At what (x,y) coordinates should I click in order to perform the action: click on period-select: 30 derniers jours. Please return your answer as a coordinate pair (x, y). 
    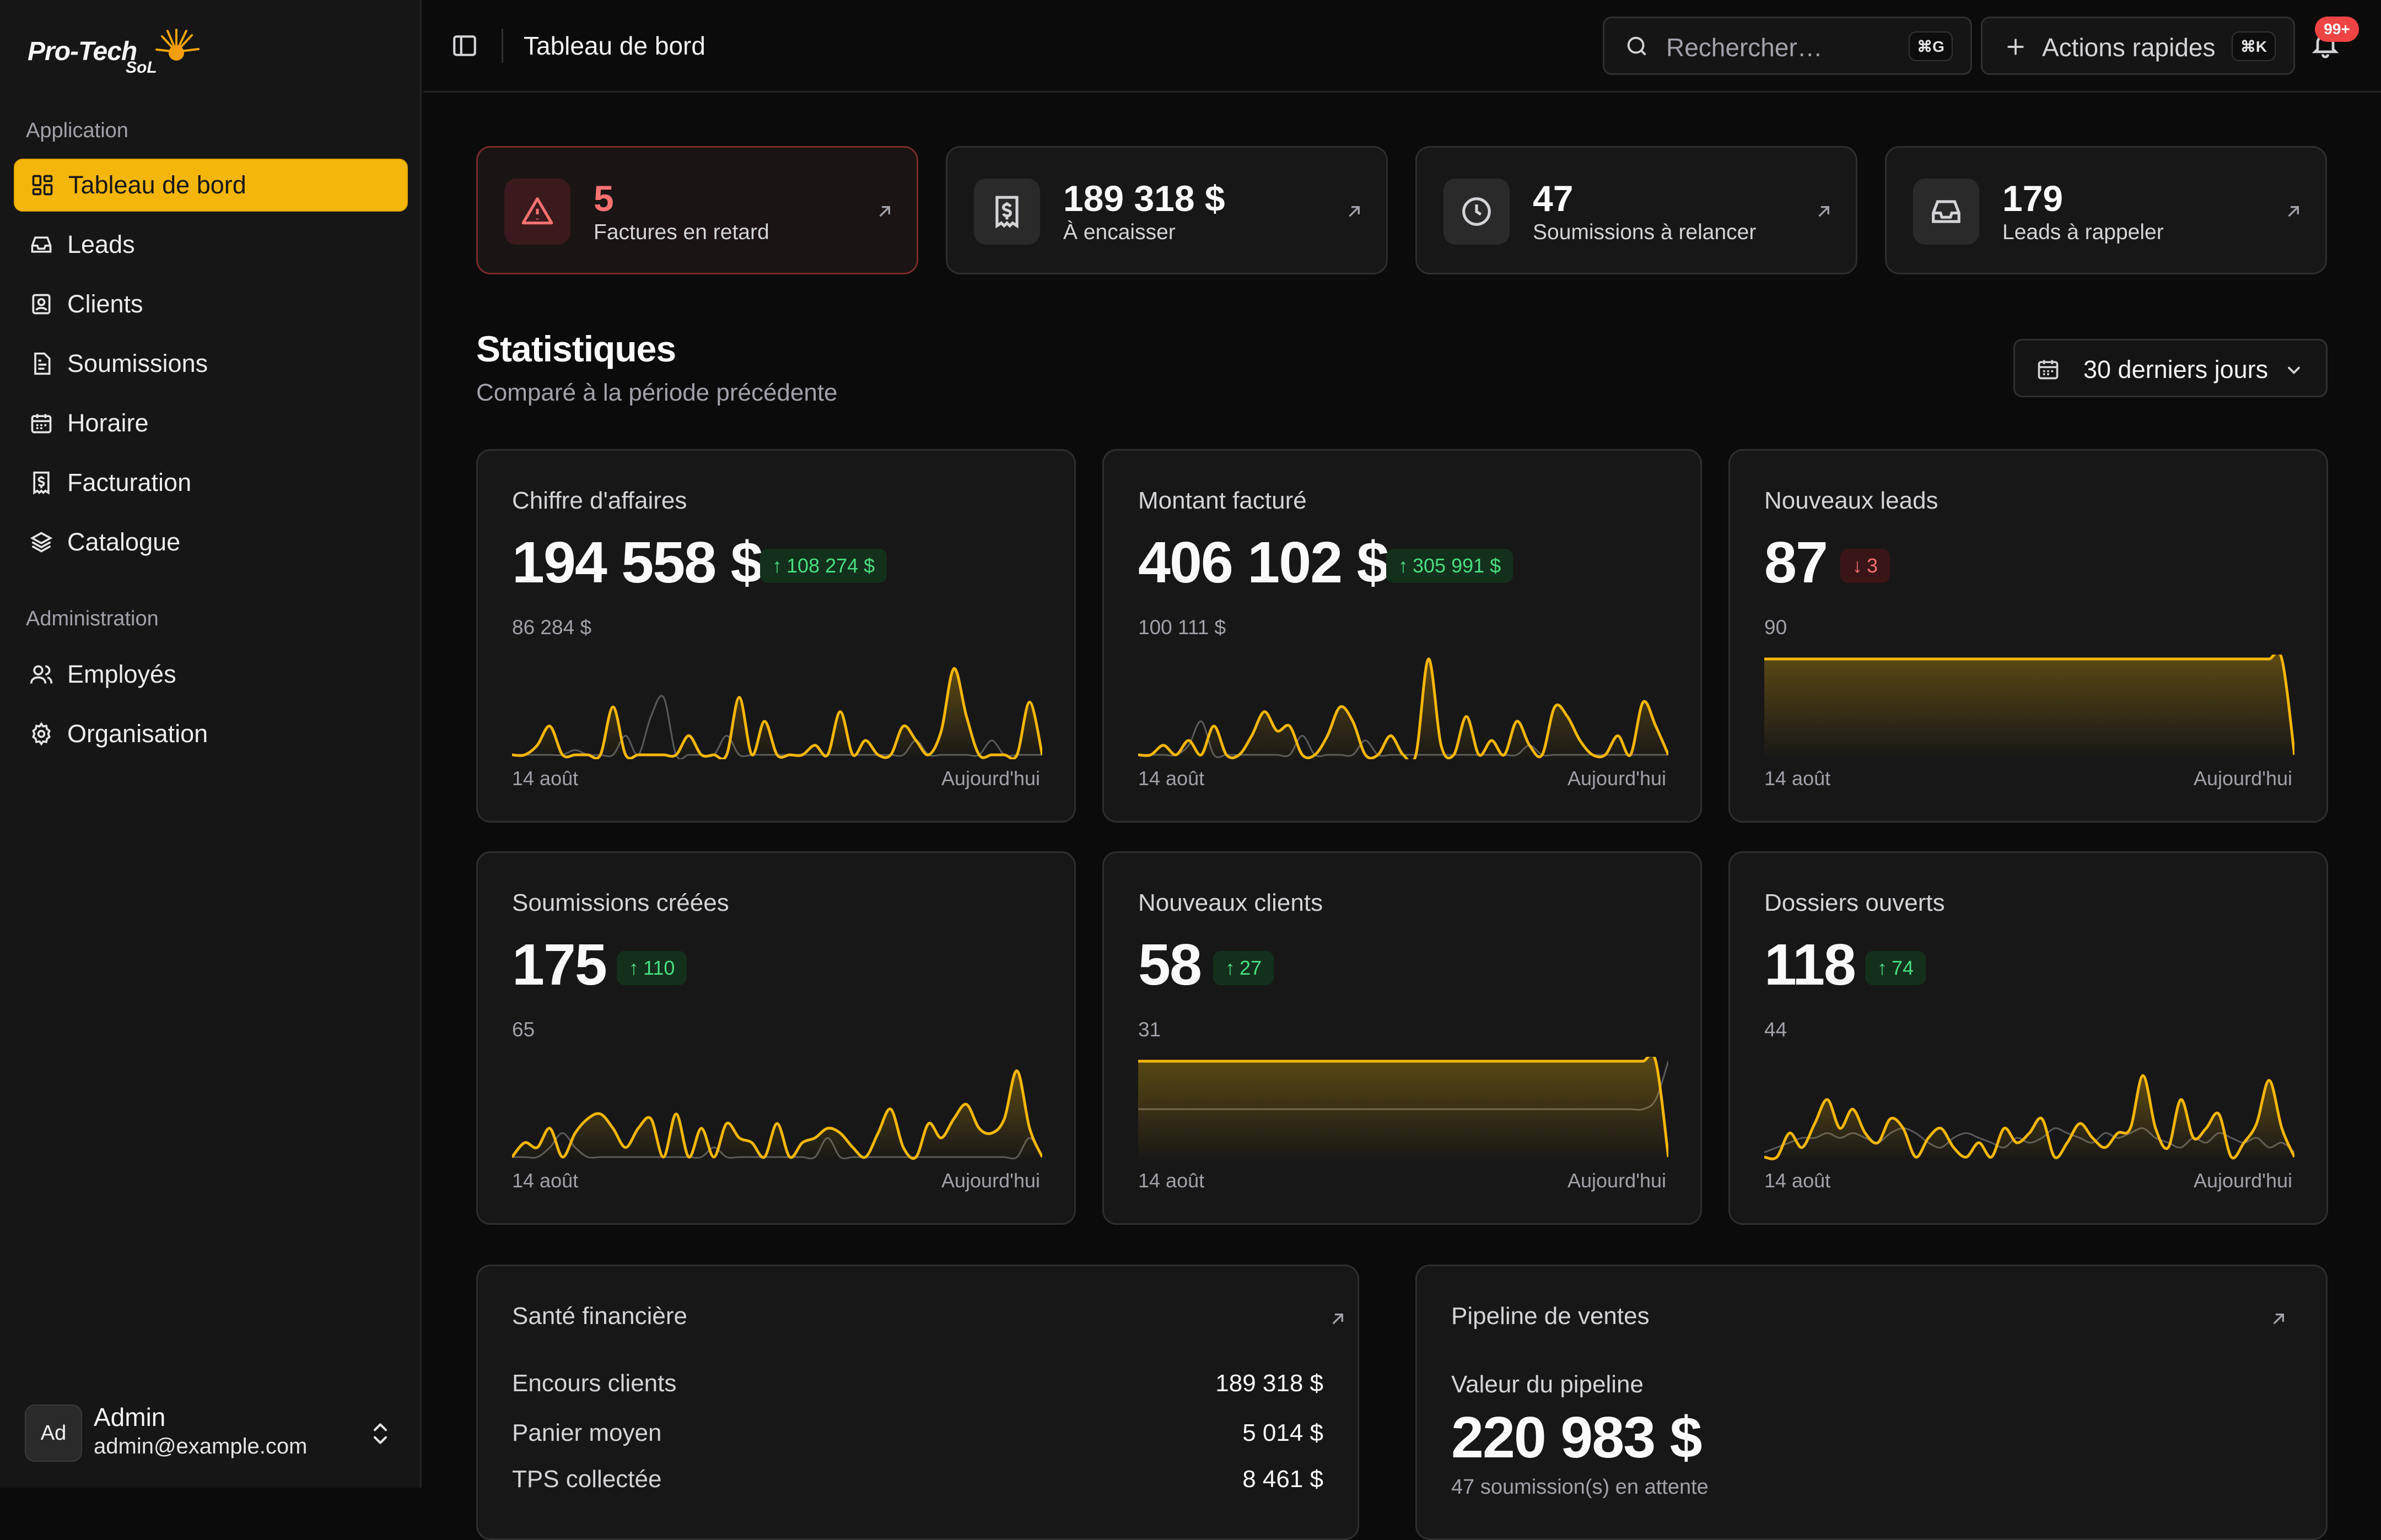
    Looking at the image, I should click on (2170, 368).